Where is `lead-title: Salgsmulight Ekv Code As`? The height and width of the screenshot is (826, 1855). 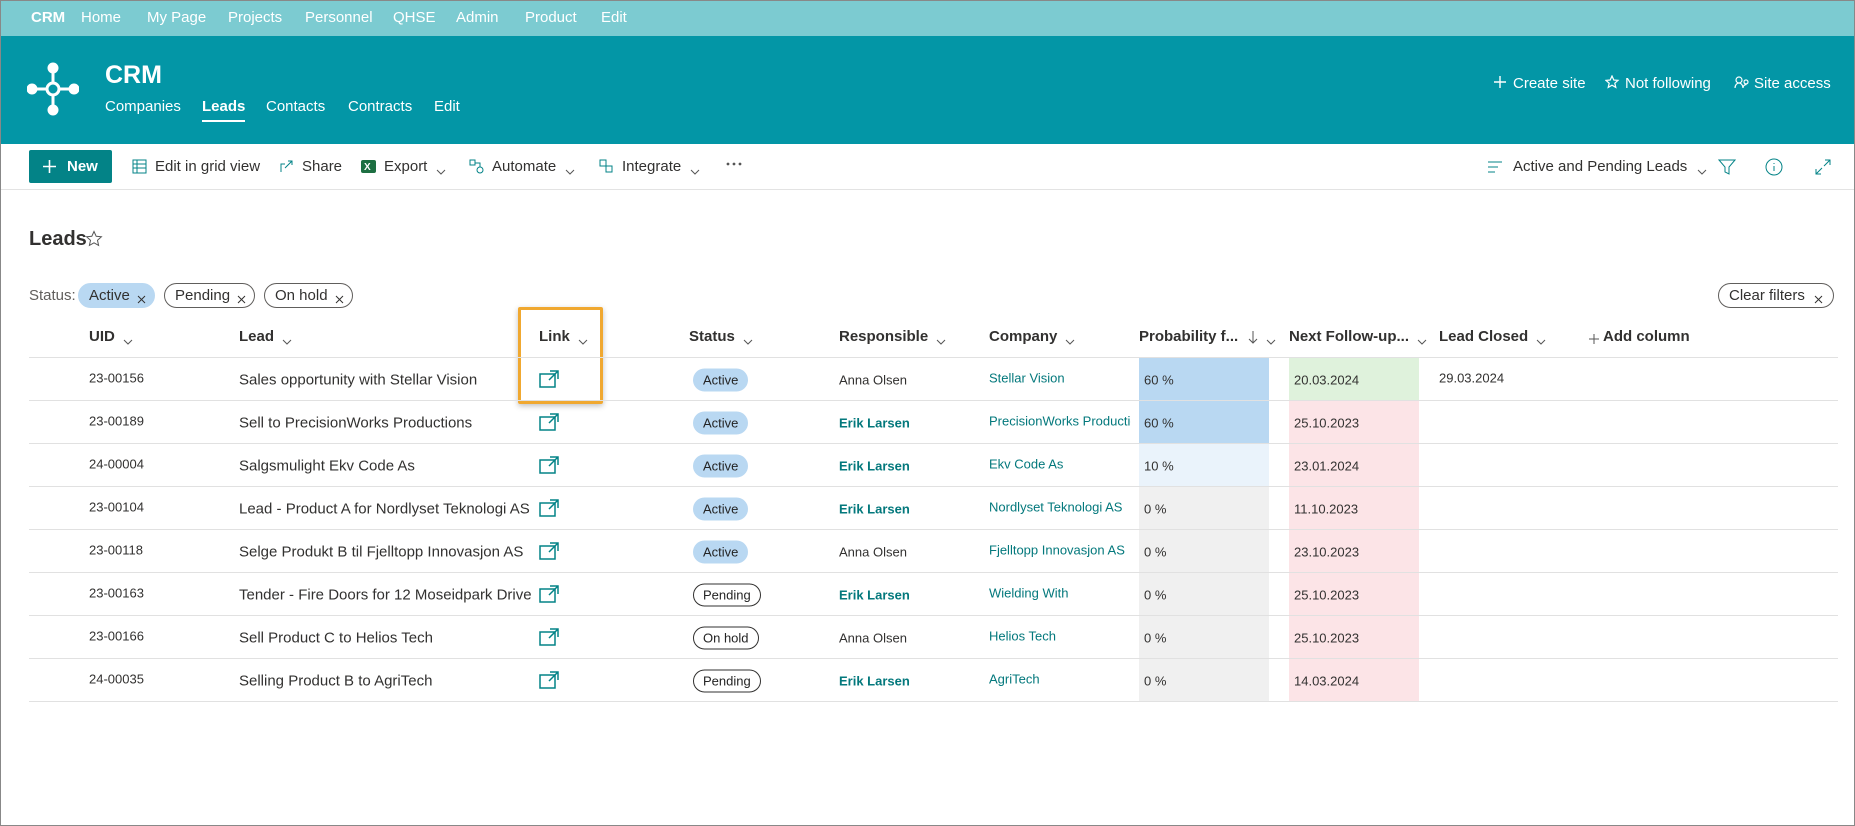
lead-title: Salgsmulight Ekv Code As is located at coordinates (327, 465).